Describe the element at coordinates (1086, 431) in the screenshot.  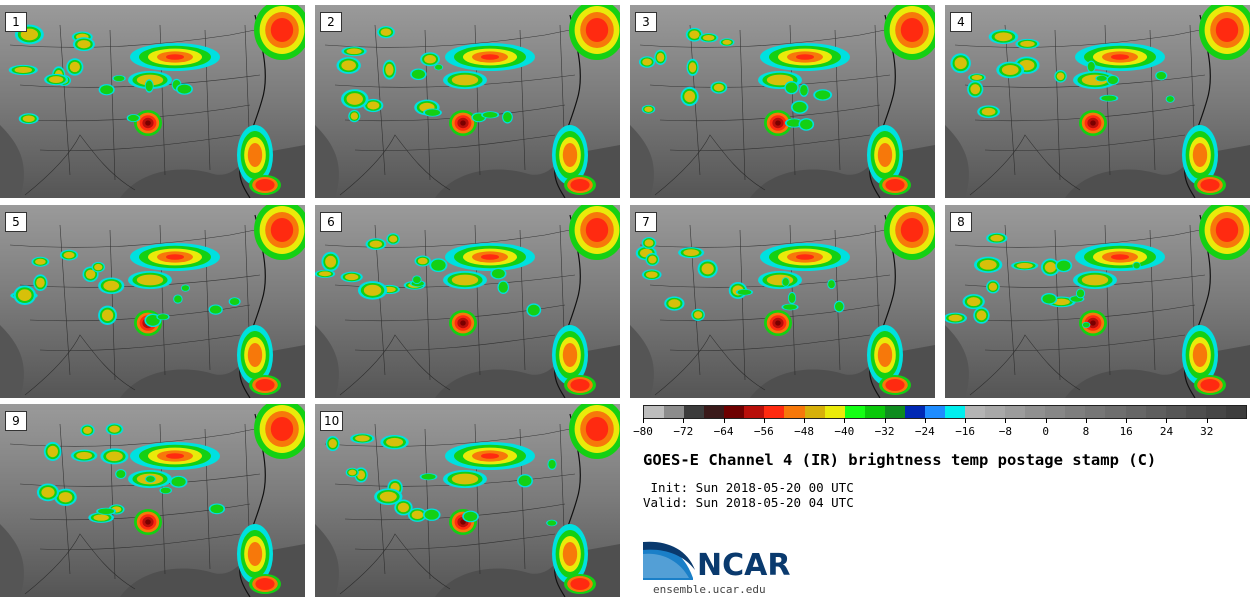
I see `colorbar-tick-label: 8` at that location.